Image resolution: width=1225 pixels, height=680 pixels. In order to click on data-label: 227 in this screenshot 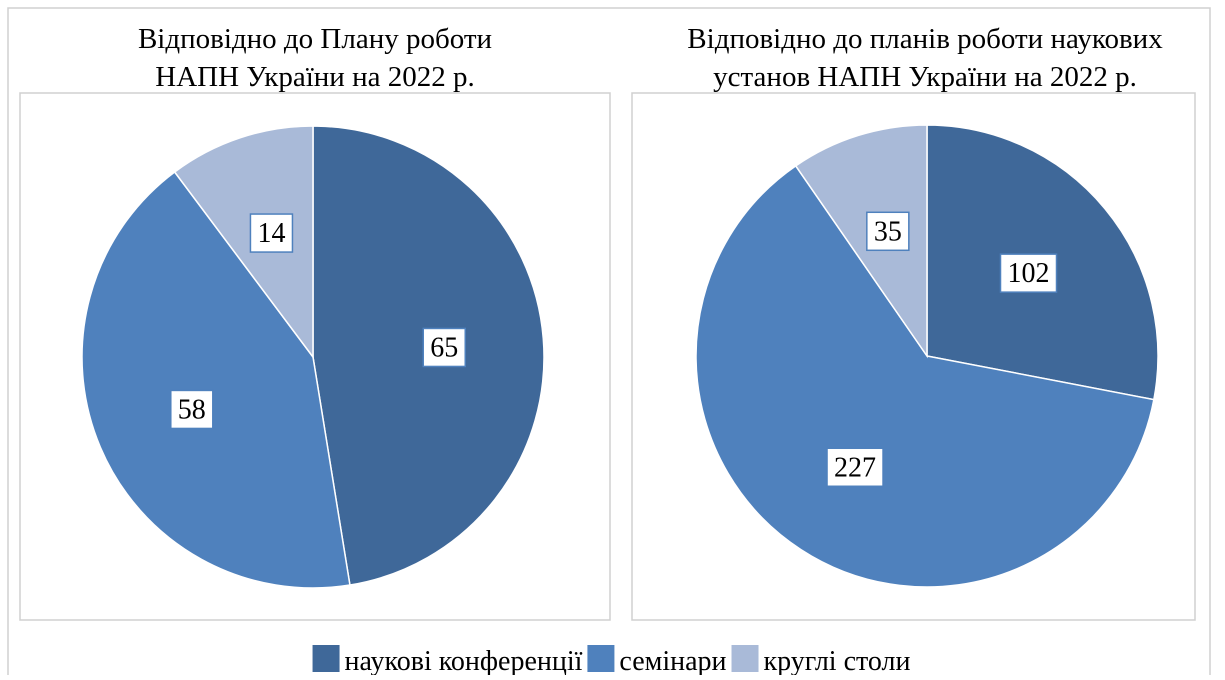, I will do `click(855, 467)`.